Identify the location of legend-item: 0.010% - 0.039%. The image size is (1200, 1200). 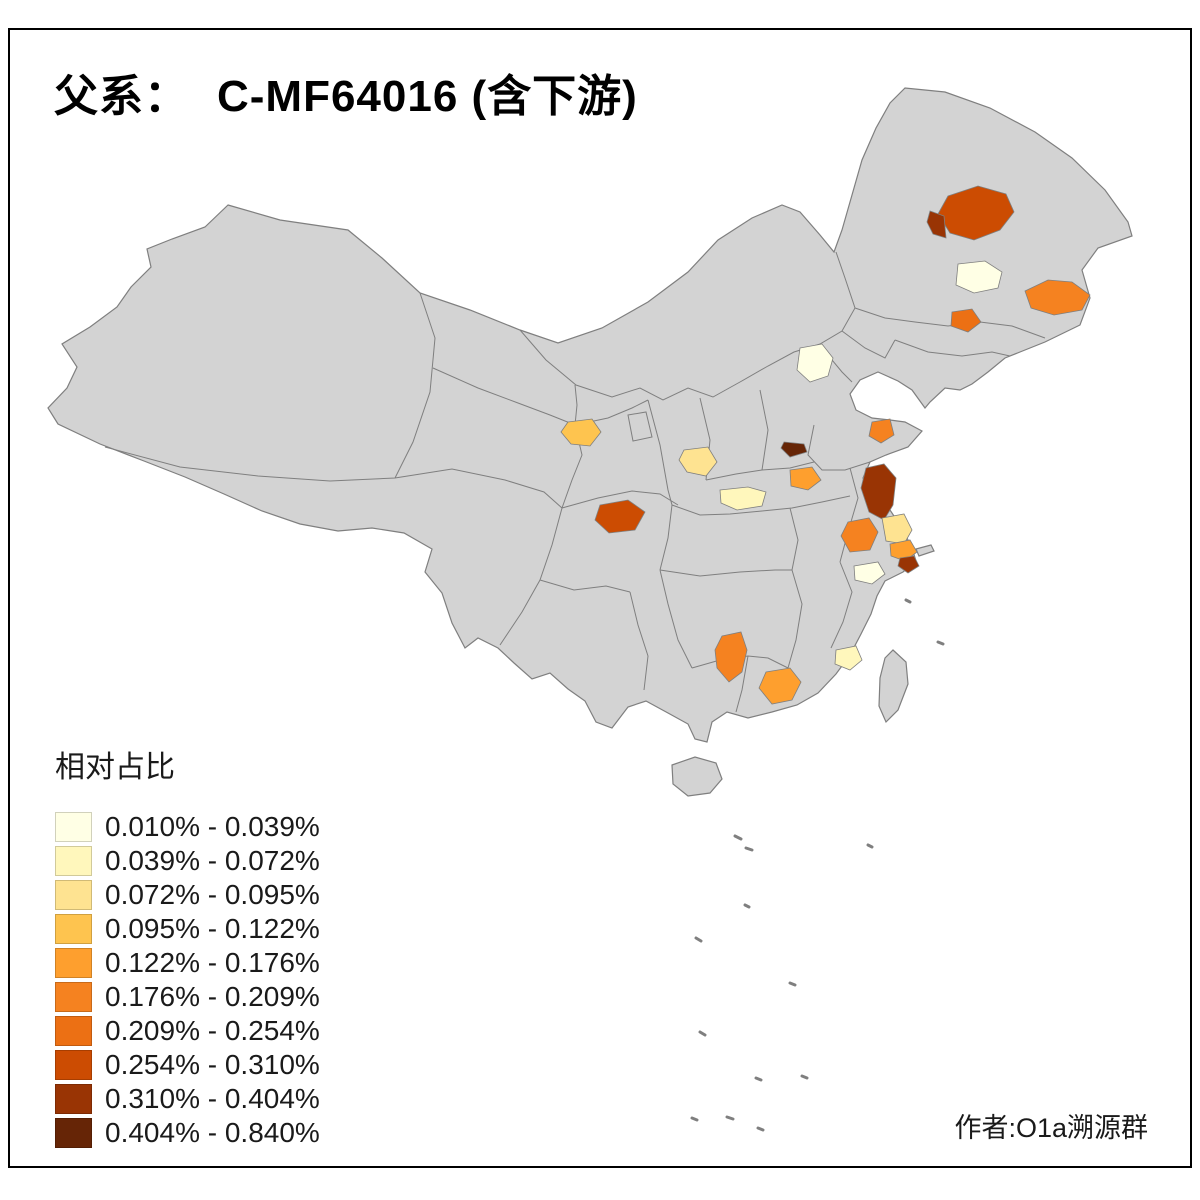
(187, 826).